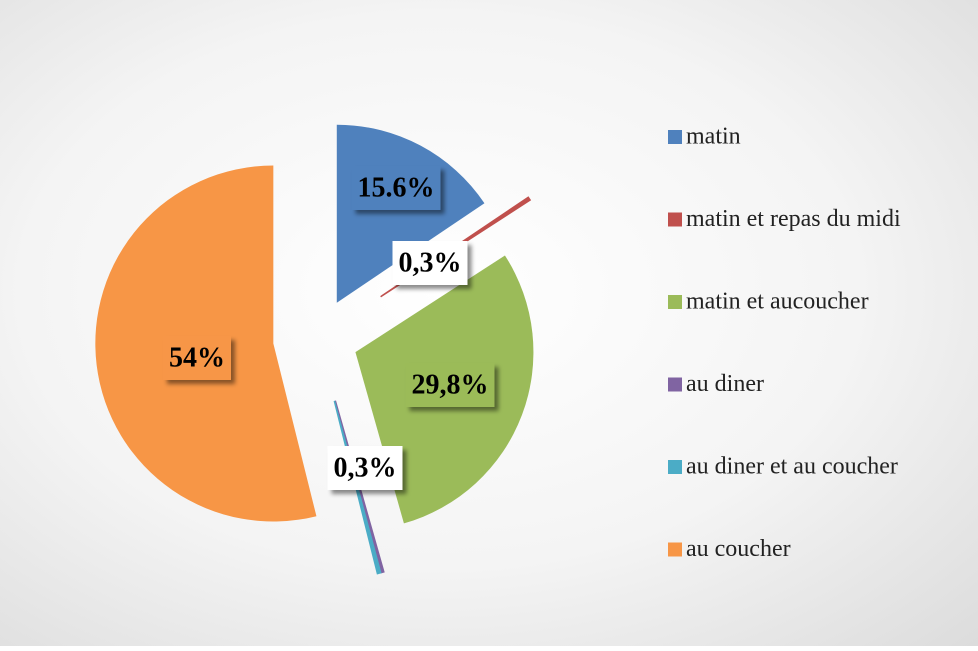 The height and width of the screenshot is (651, 978). What do you see at coordinates (725, 384) in the screenshot?
I see `legend-label: au diner` at bounding box center [725, 384].